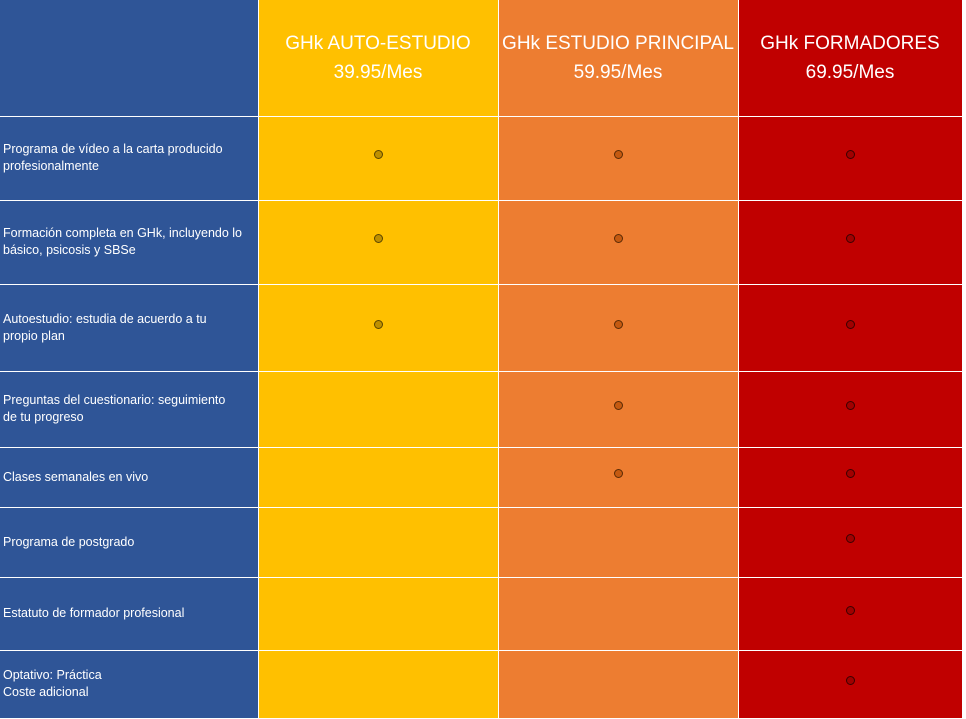 The image size is (966, 719). I want to click on feature-label-line: profesionalmente, so click(51, 166).